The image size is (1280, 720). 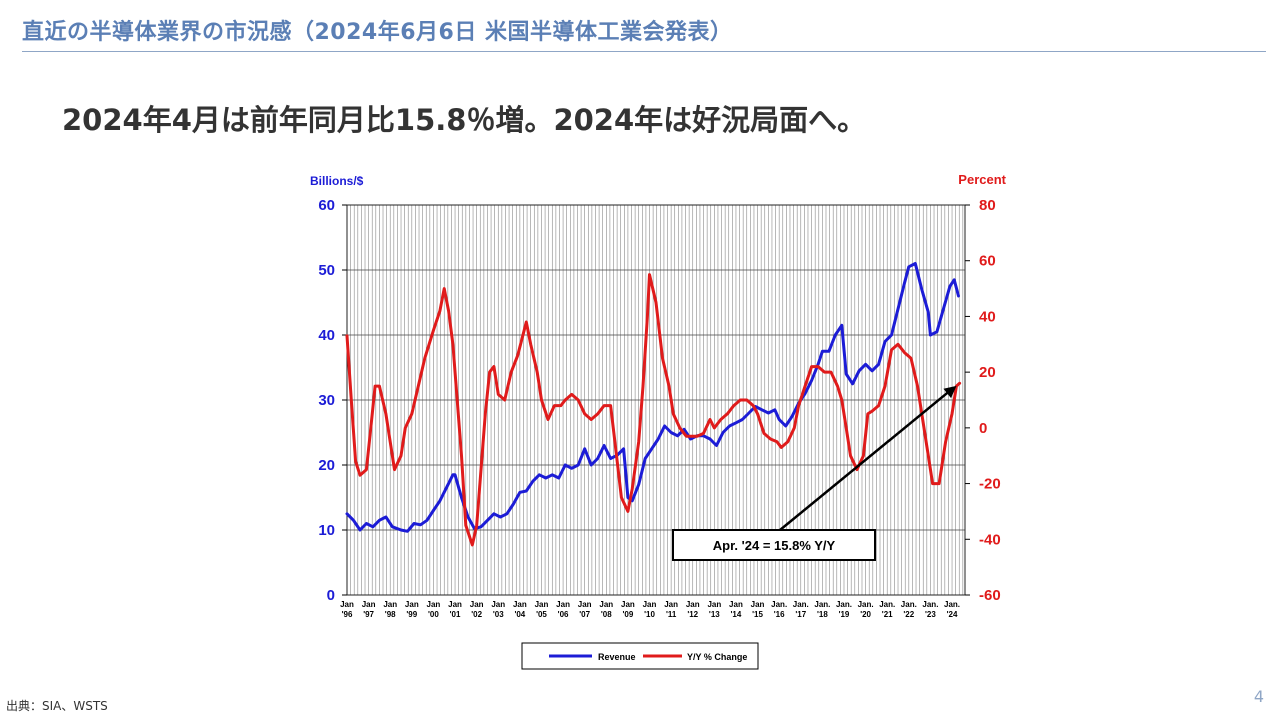 I want to click on right-tick-label: 60, so click(x=987, y=261).